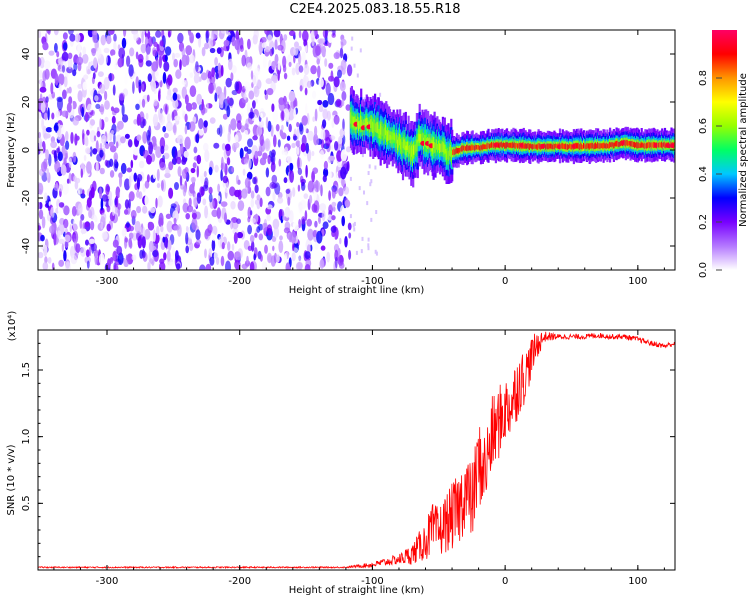  What do you see at coordinates (26, 102) in the screenshot?
I see `y-tick-label: 20` at bounding box center [26, 102].